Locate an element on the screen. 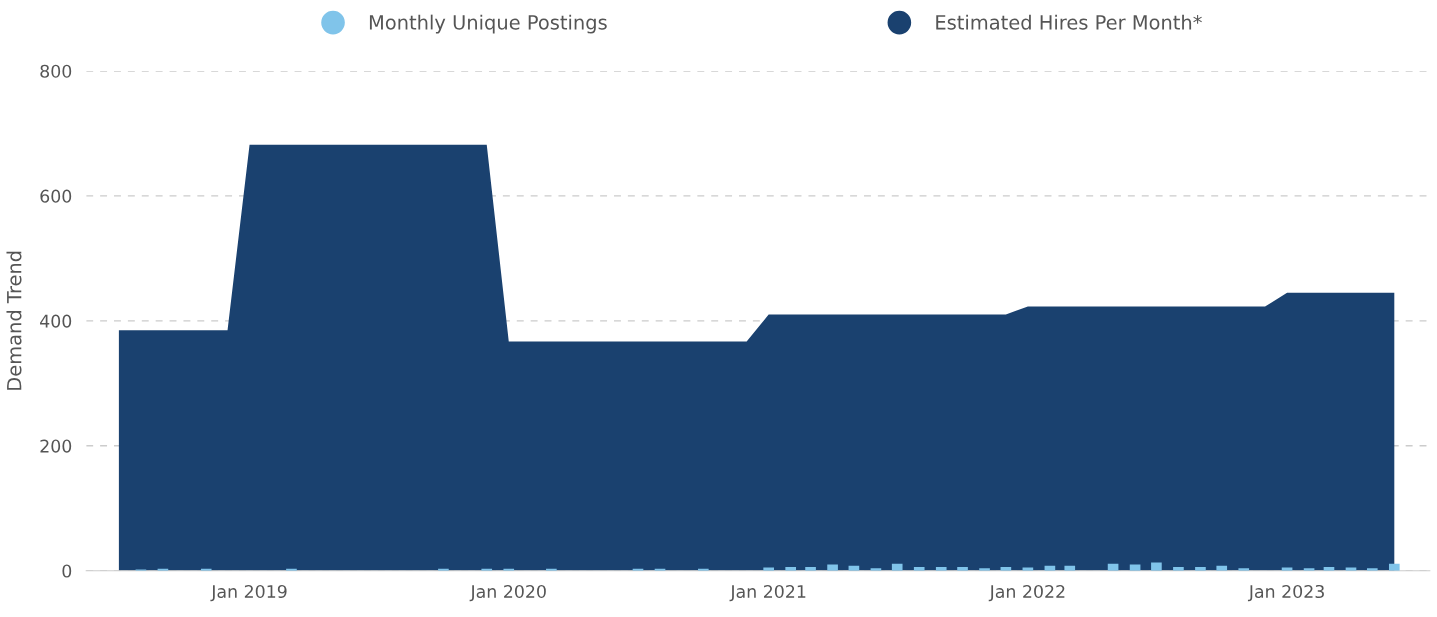 The image size is (1437, 617). y-tick-label: 400 is located at coordinates (56, 321).